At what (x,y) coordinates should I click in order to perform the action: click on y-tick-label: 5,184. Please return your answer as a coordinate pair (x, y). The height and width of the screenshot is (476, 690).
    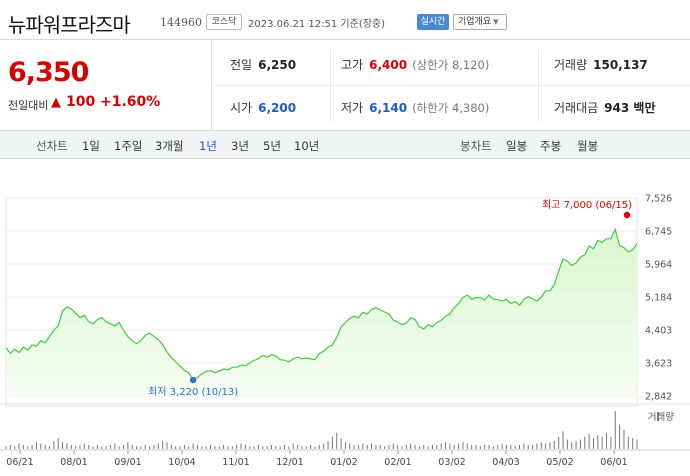
    Looking at the image, I should click on (658, 298).